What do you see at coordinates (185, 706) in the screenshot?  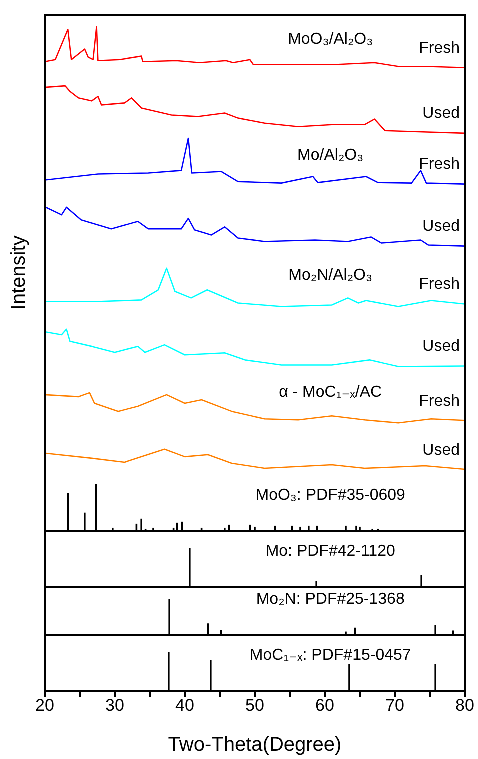 I see `x-tick-label: 40` at bounding box center [185, 706].